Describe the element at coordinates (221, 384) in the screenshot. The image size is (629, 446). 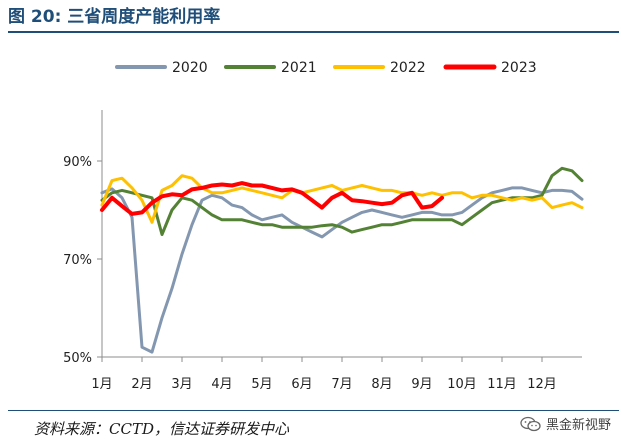
I see `x-tick-label: 4月` at that location.